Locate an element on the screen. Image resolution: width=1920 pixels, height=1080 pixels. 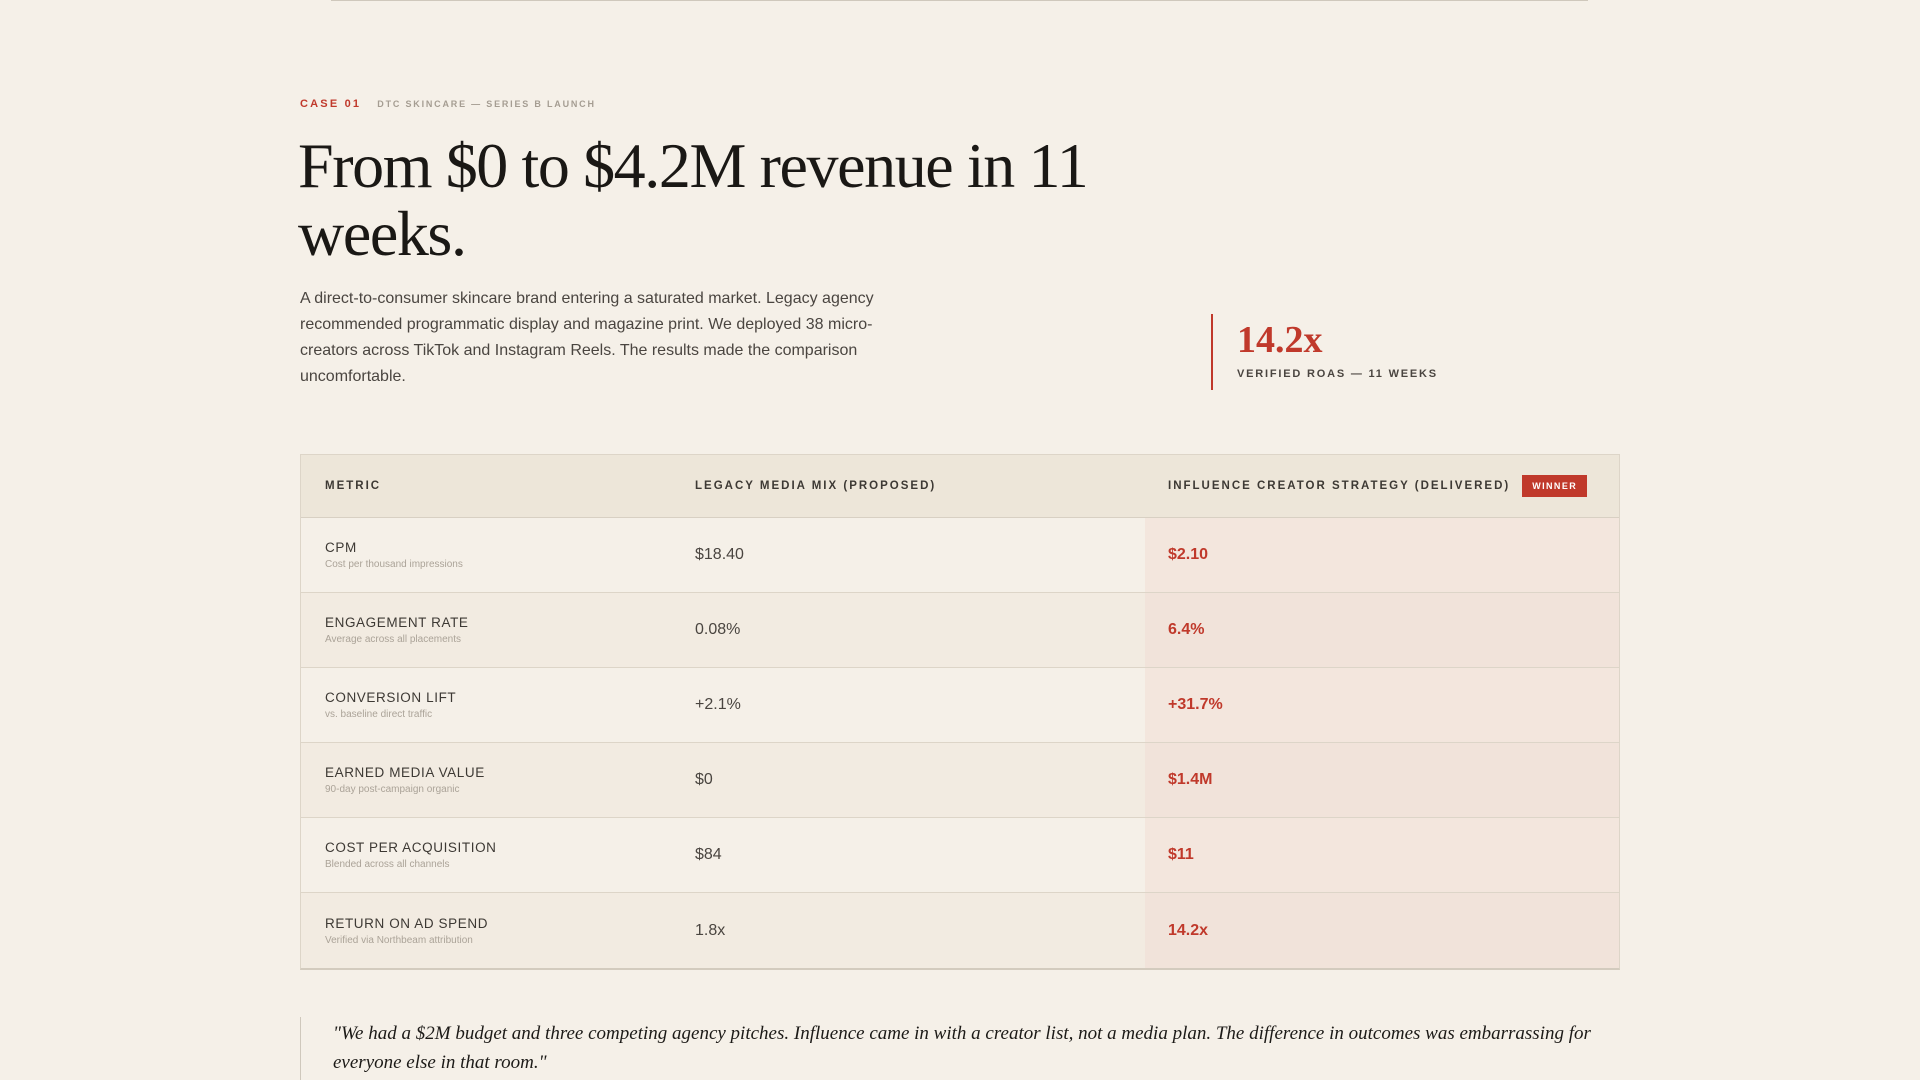
case-number: CASE 01 is located at coordinates (331, 104).